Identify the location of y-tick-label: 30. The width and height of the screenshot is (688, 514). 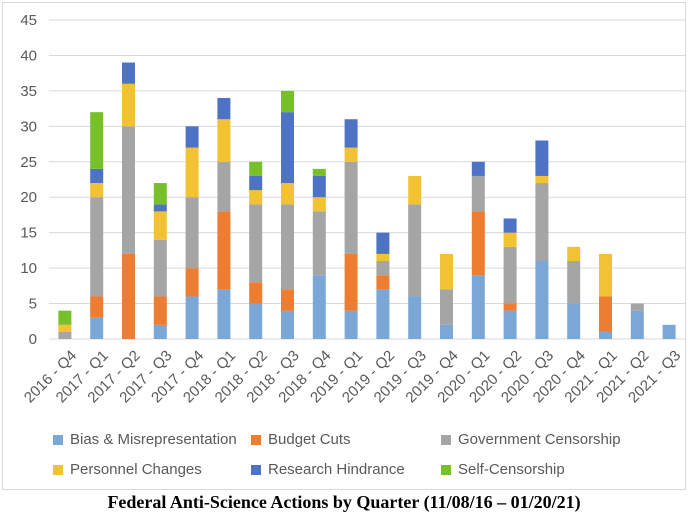
(28, 126).